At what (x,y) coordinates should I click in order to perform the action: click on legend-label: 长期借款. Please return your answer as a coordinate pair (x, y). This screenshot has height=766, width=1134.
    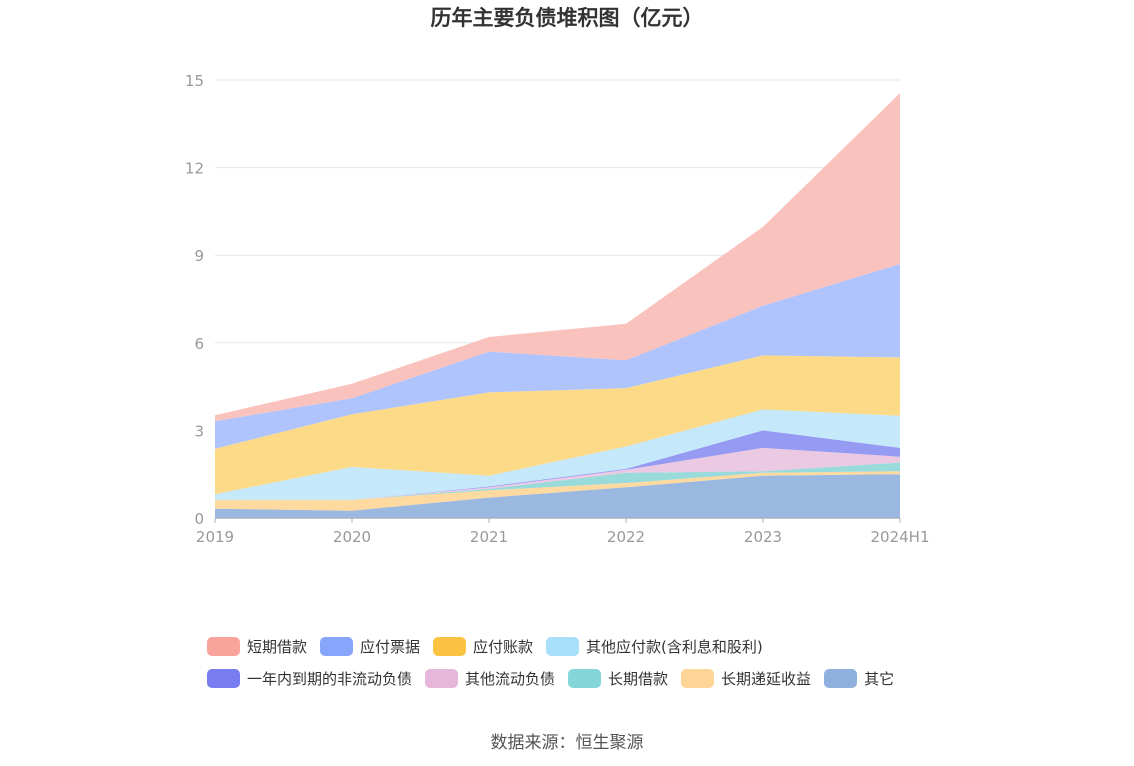
    Looking at the image, I should click on (638, 678).